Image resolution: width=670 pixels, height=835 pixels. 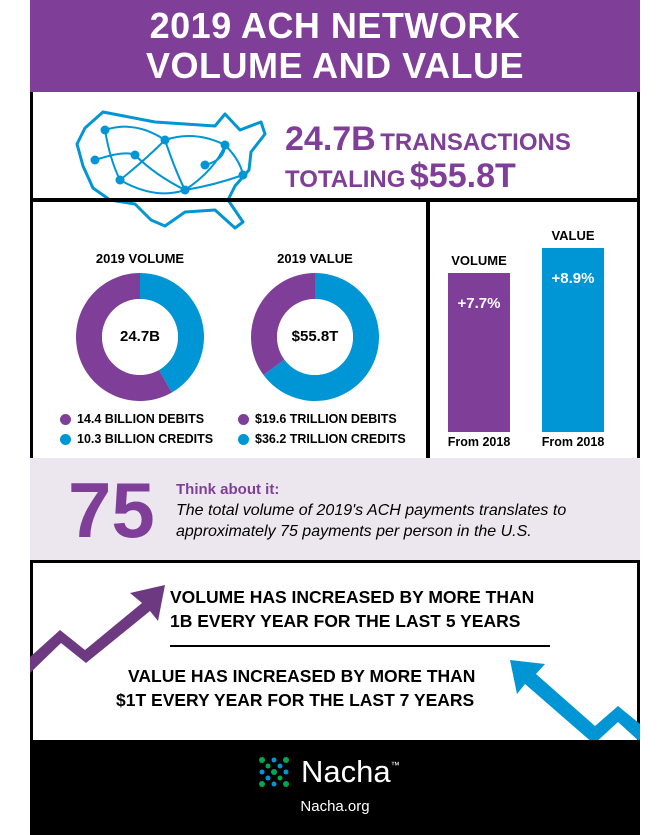 What do you see at coordinates (97, 629) in the screenshot?
I see `purple-arrow-up-icon` at bounding box center [97, 629].